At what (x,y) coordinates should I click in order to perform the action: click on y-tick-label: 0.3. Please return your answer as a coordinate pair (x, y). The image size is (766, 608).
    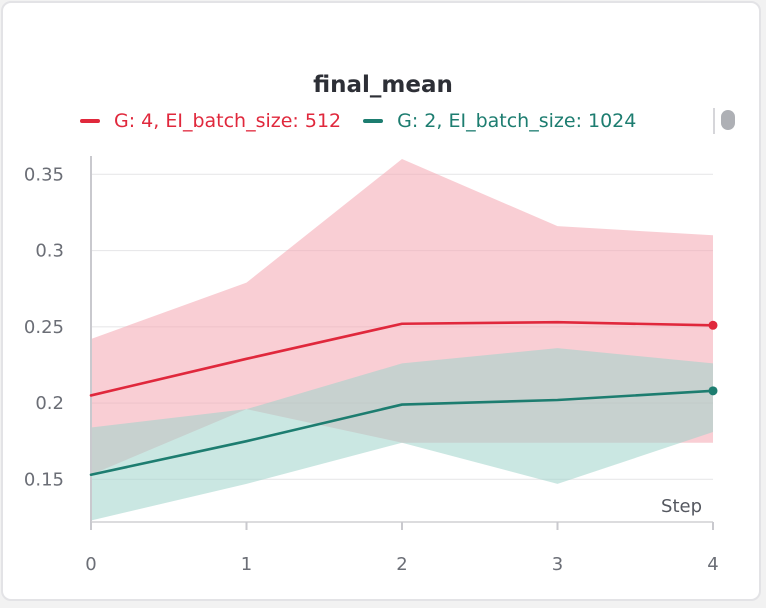
    Looking at the image, I should click on (49, 251).